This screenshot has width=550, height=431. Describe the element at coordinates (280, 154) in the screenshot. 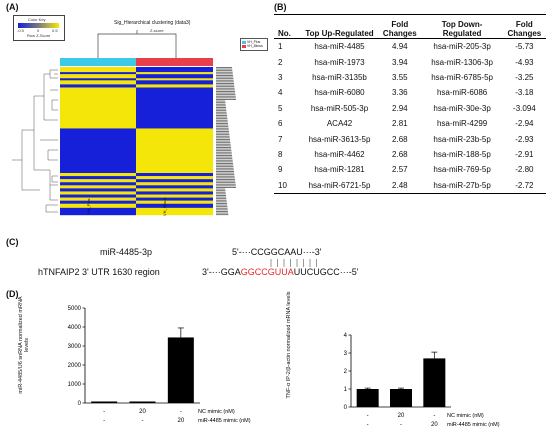

I see `cell-no: 8` at that location.